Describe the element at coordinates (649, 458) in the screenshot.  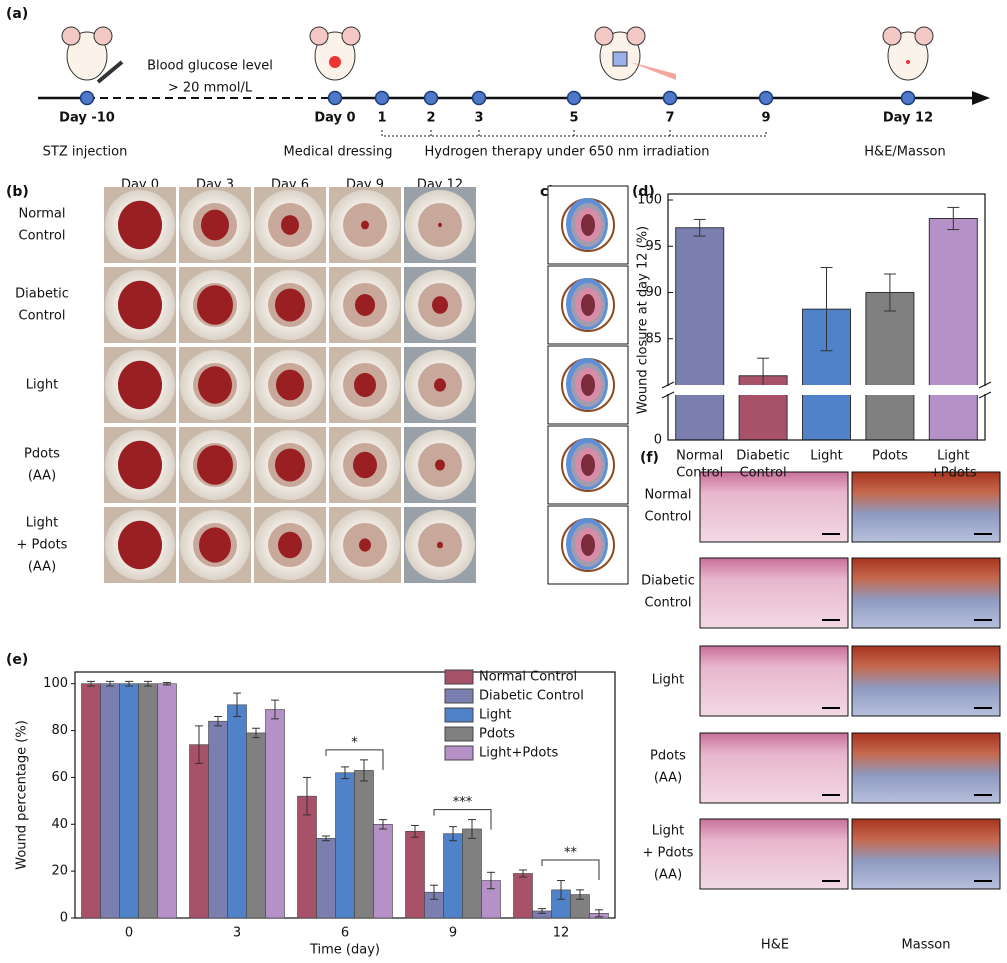
I see `panel-label: (f)` at that location.